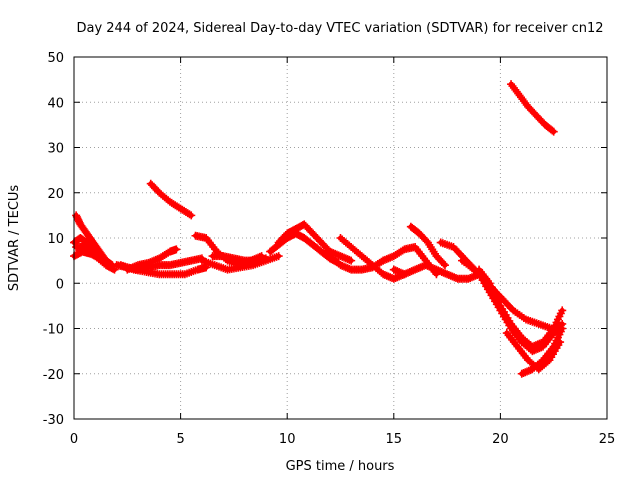 This screenshot has width=640, height=480. I want to click on y-tick-label: 30, so click(55, 149).